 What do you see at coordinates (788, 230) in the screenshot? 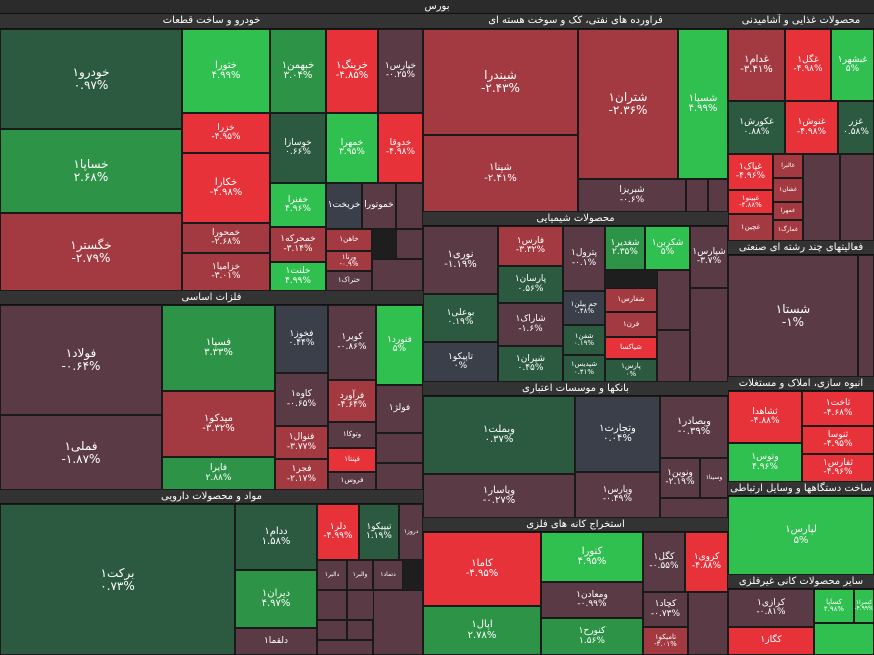
I see `stock-tile: غمارگ۱` at bounding box center [788, 230].